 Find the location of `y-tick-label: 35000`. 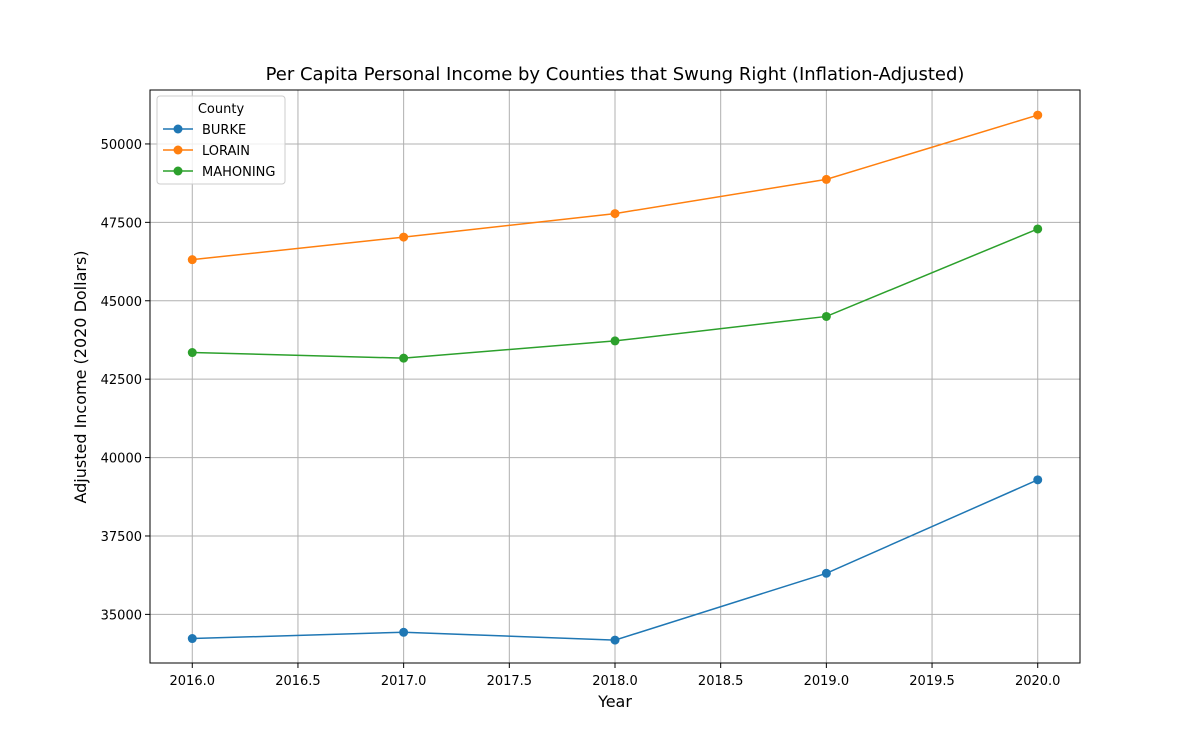

y-tick-label: 35000 is located at coordinates (121, 615).